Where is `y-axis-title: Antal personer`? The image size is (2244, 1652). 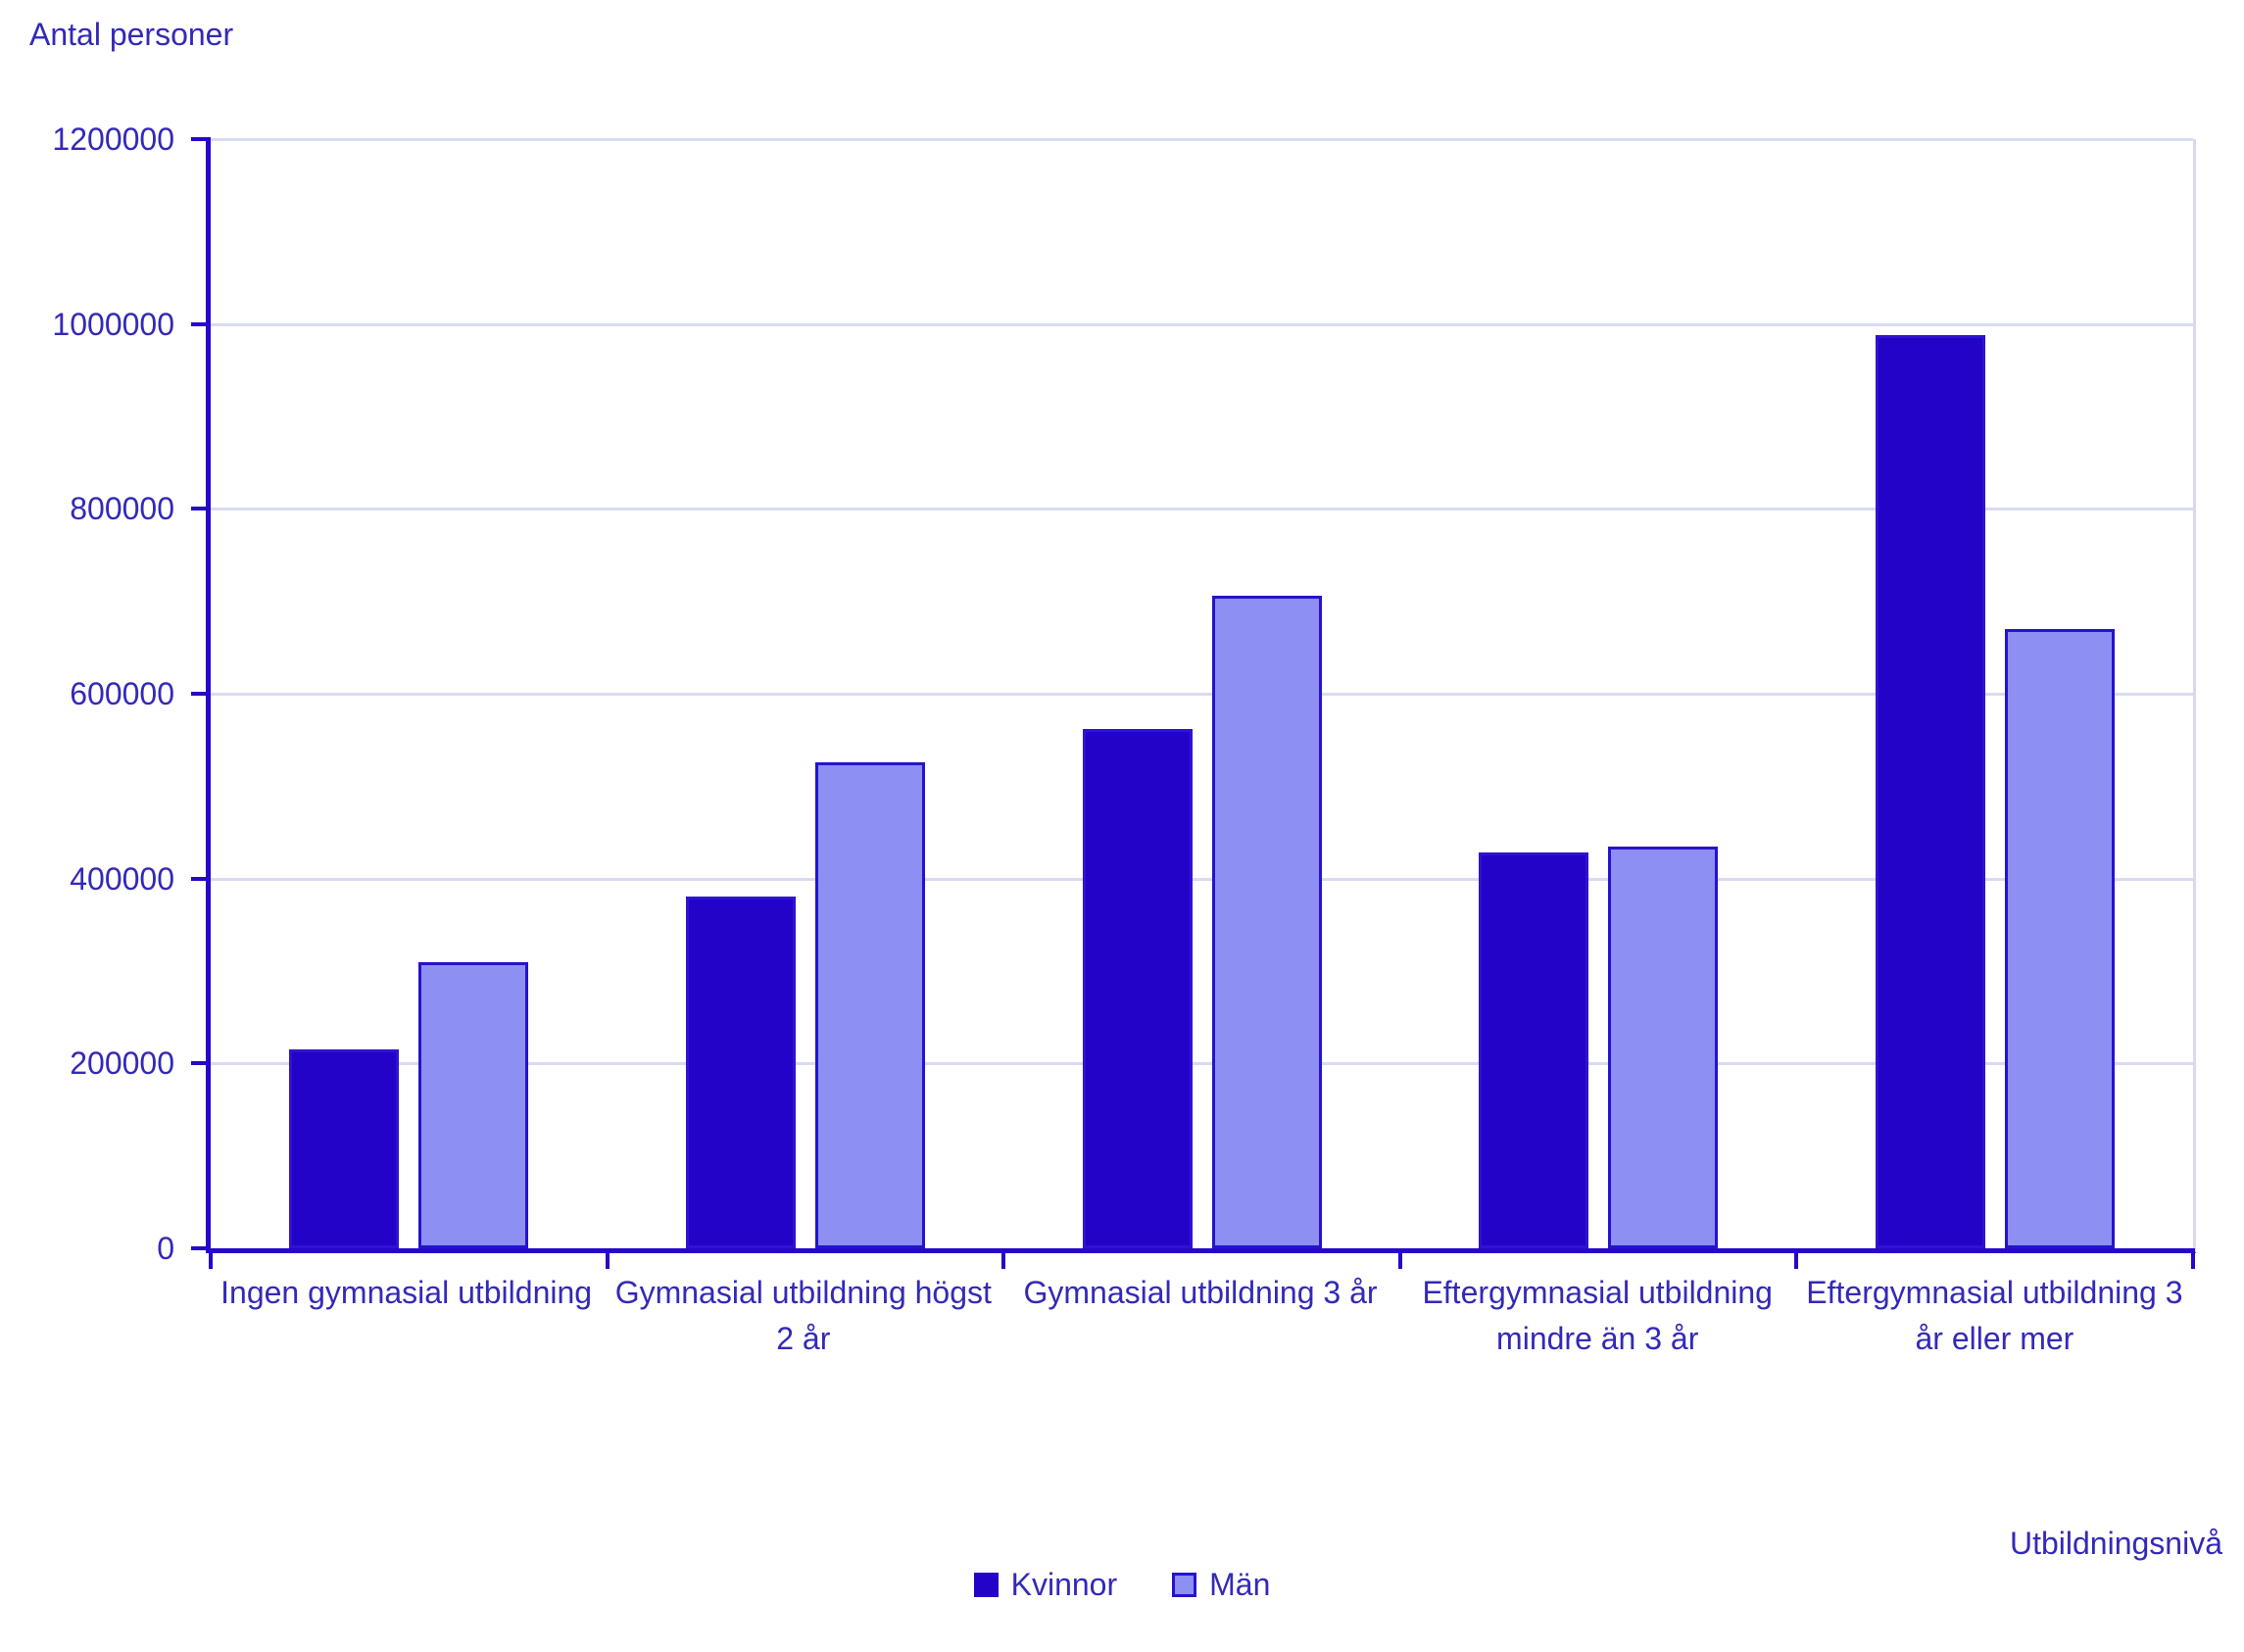 y-axis-title: Antal personer is located at coordinates (131, 34).